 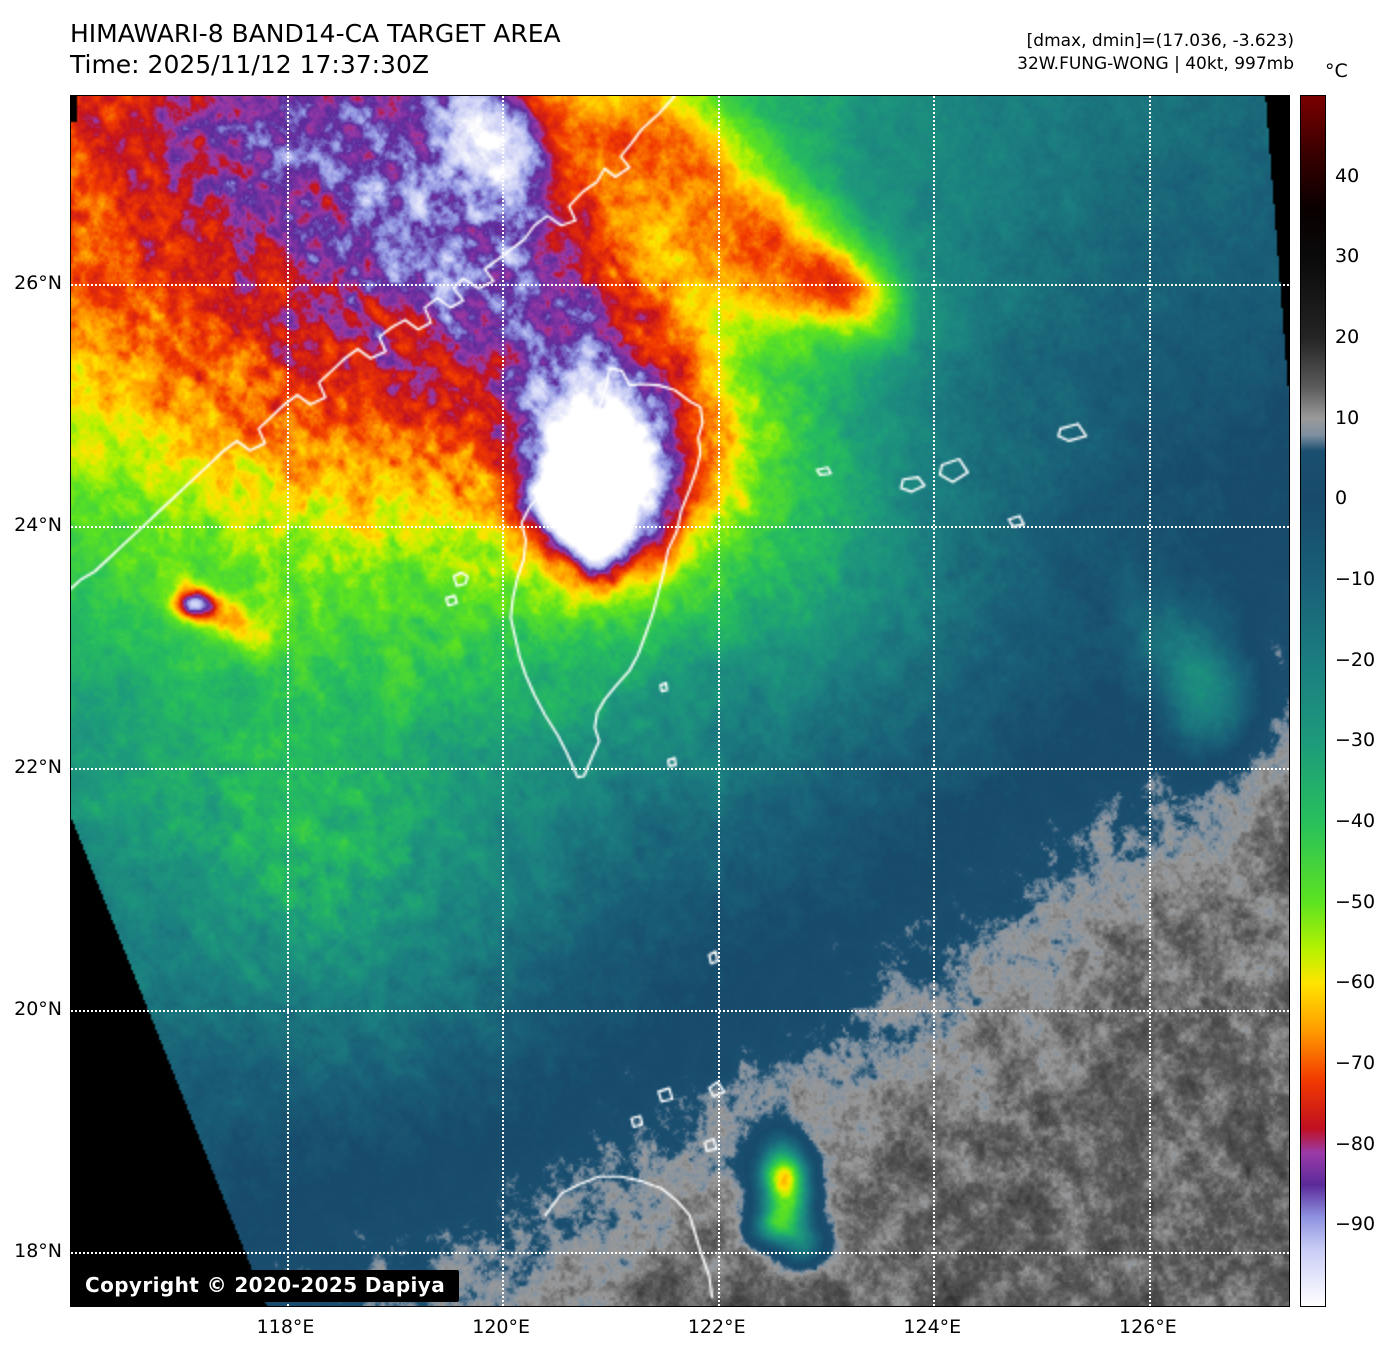 What do you see at coordinates (1147, 1327) in the screenshot?
I see `longitude-tick-label-4: 126°E` at bounding box center [1147, 1327].